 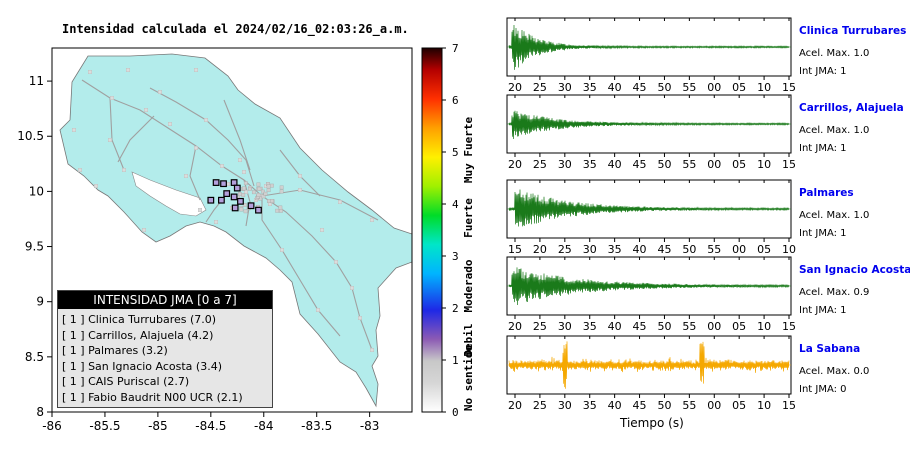 I want to click on map-y-tick-label: 11, so click(x=36, y=81).